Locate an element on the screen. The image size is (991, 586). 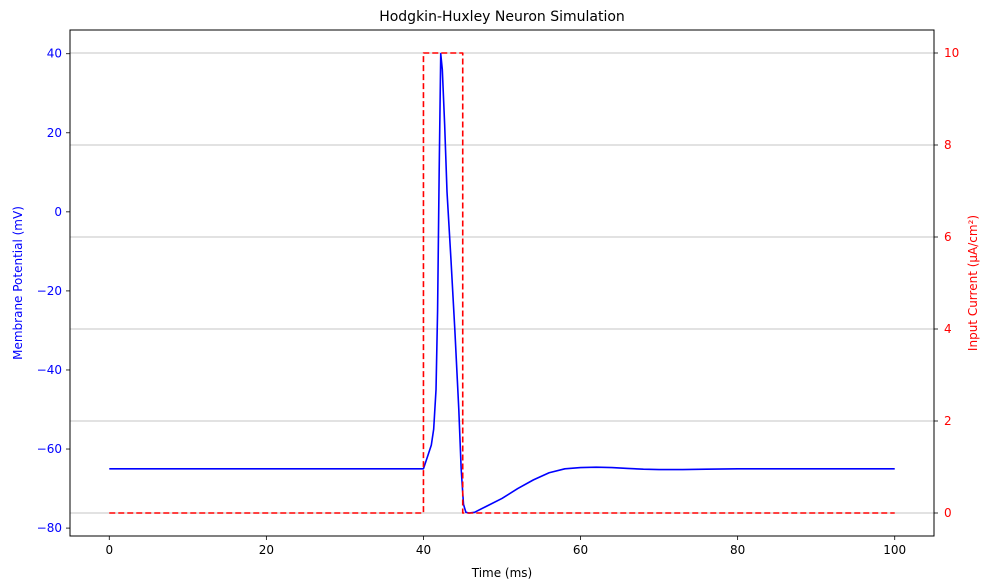
x-tick-label: 80 is located at coordinates (737, 550).